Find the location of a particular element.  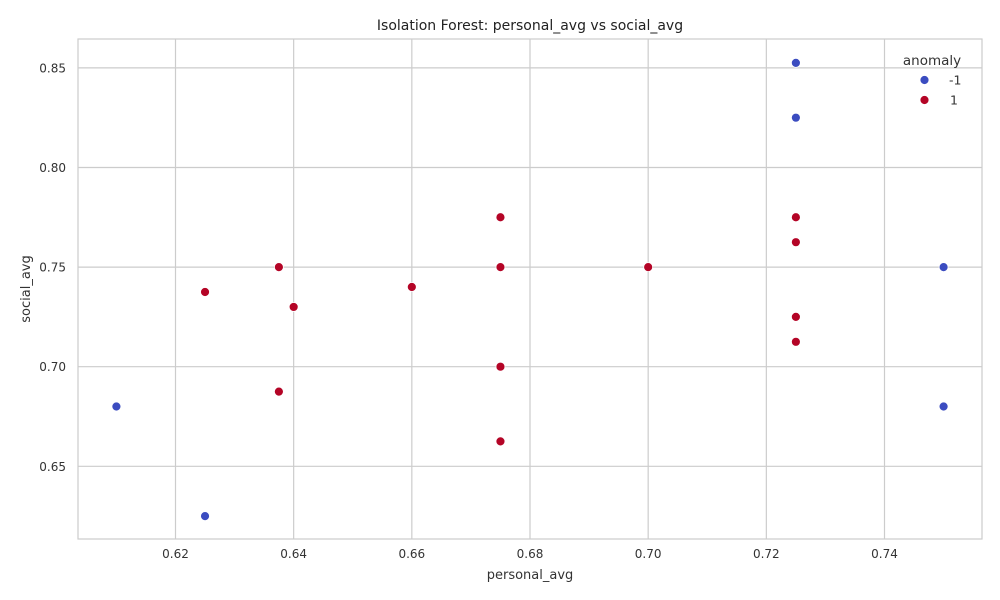

legend: anomaly -1 1 is located at coordinates (932, 80).